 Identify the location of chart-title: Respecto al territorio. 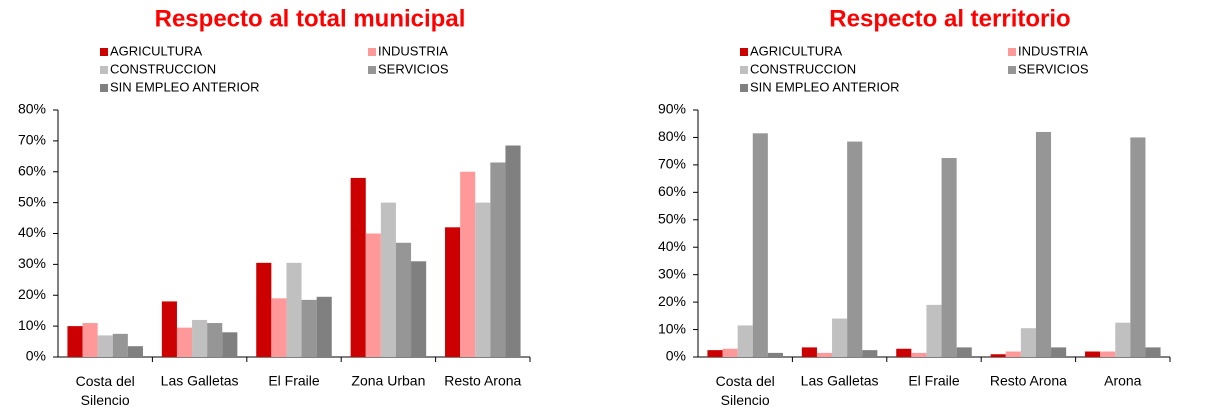
(949, 18).